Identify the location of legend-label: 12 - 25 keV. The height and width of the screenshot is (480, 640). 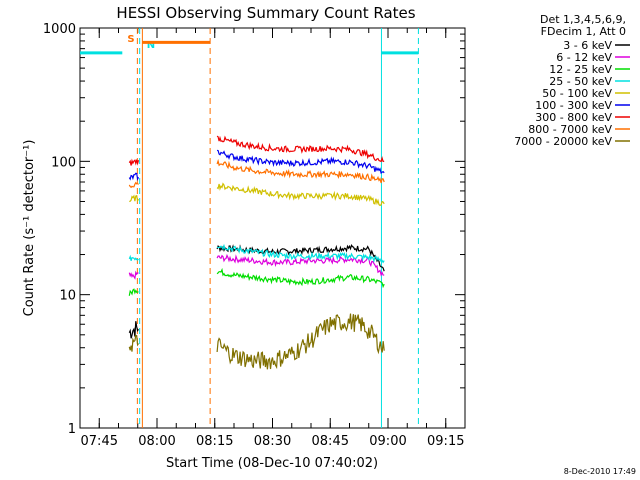
(580, 69).